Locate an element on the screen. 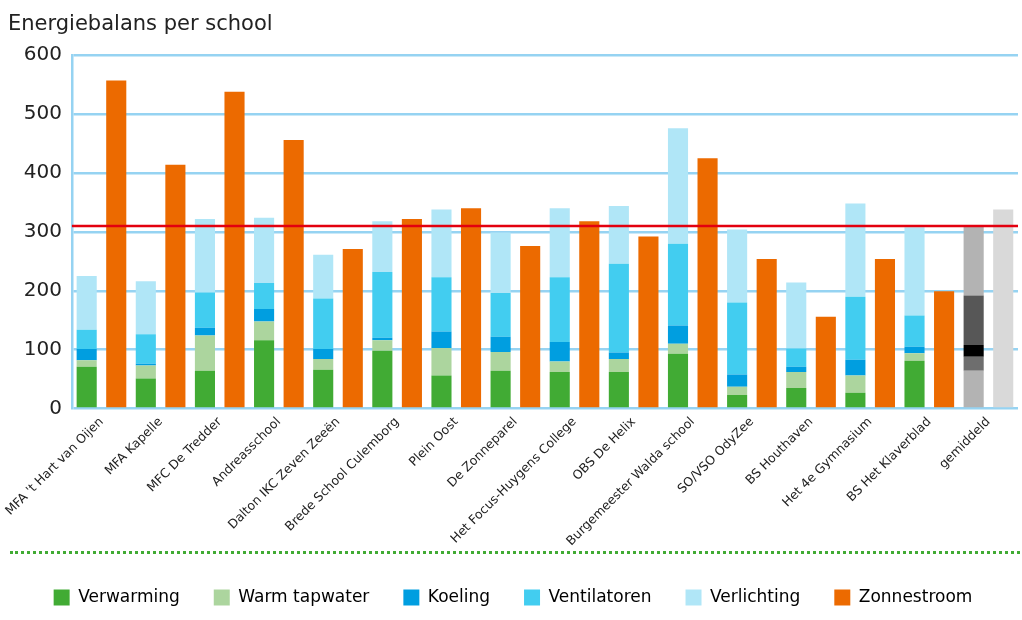  legend-label: Ventilatoren is located at coordinates (600, 595).